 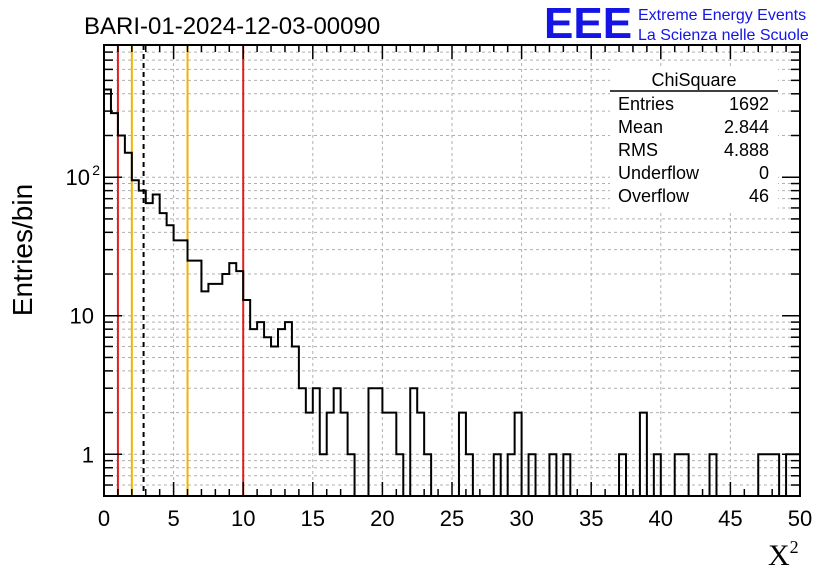 I want to click on x-tick-label: 10, so click(x=243, y=518).